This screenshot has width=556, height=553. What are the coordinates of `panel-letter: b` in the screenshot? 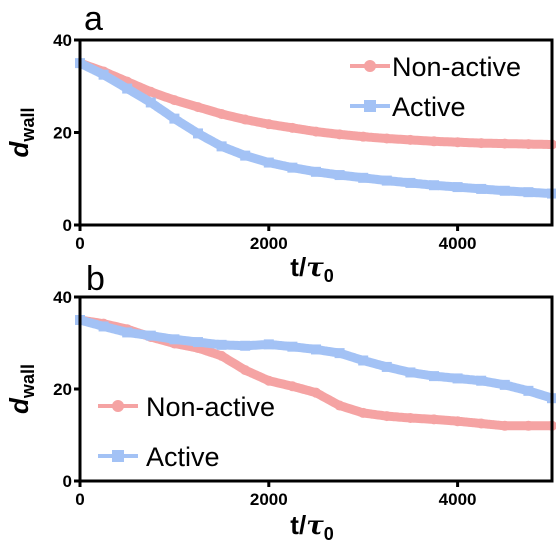 It's located at (95, 279).